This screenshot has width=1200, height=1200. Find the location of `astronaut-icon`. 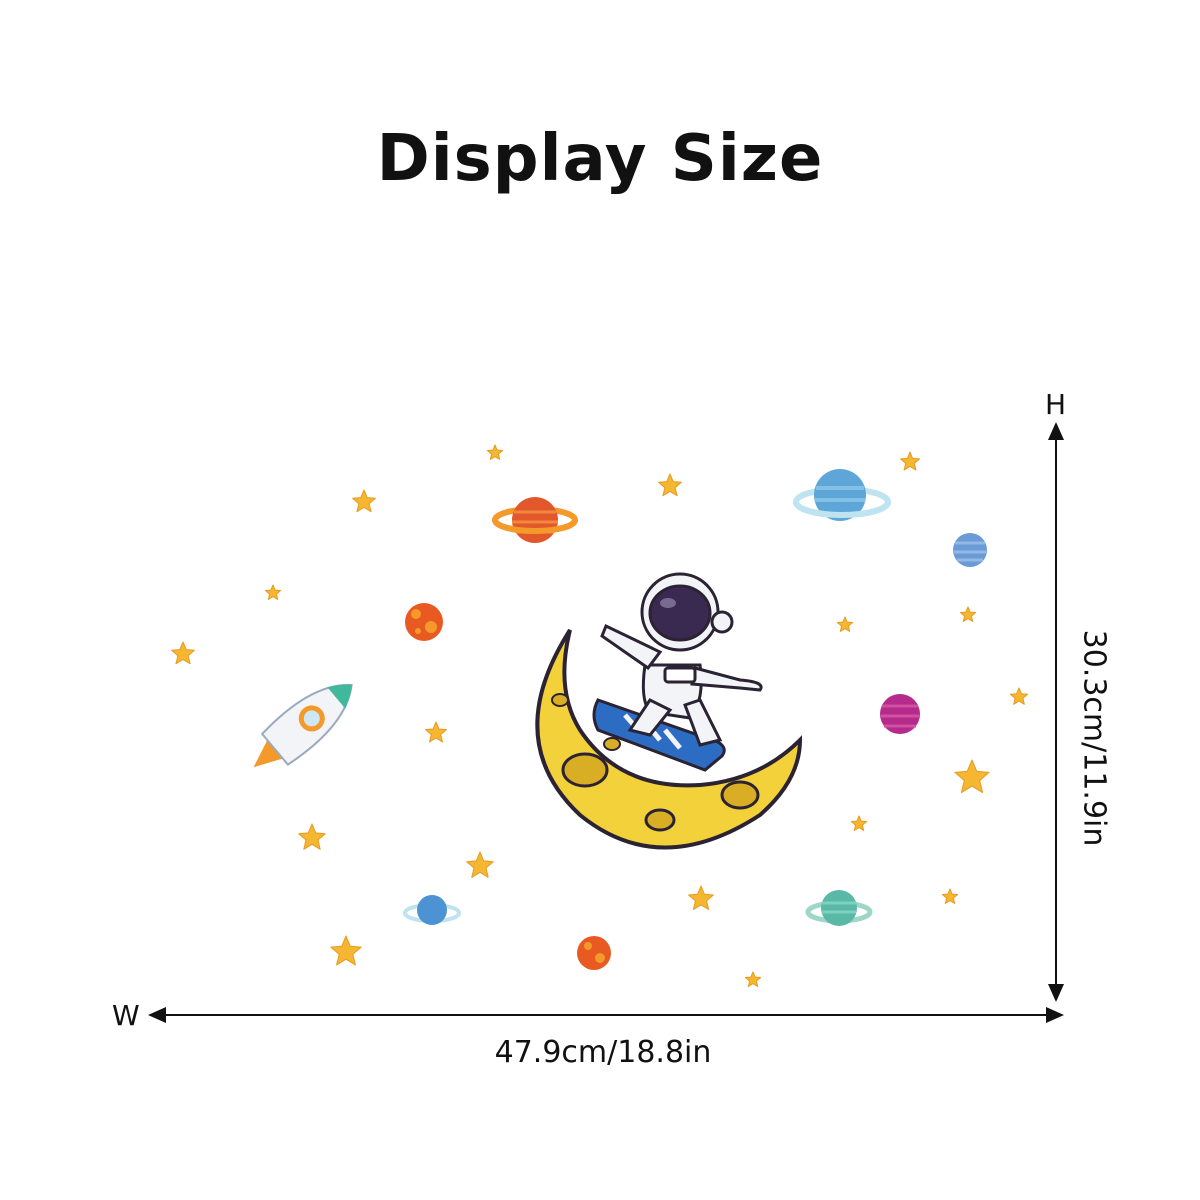

astronaut-icon is located at coordinates (677, 672).